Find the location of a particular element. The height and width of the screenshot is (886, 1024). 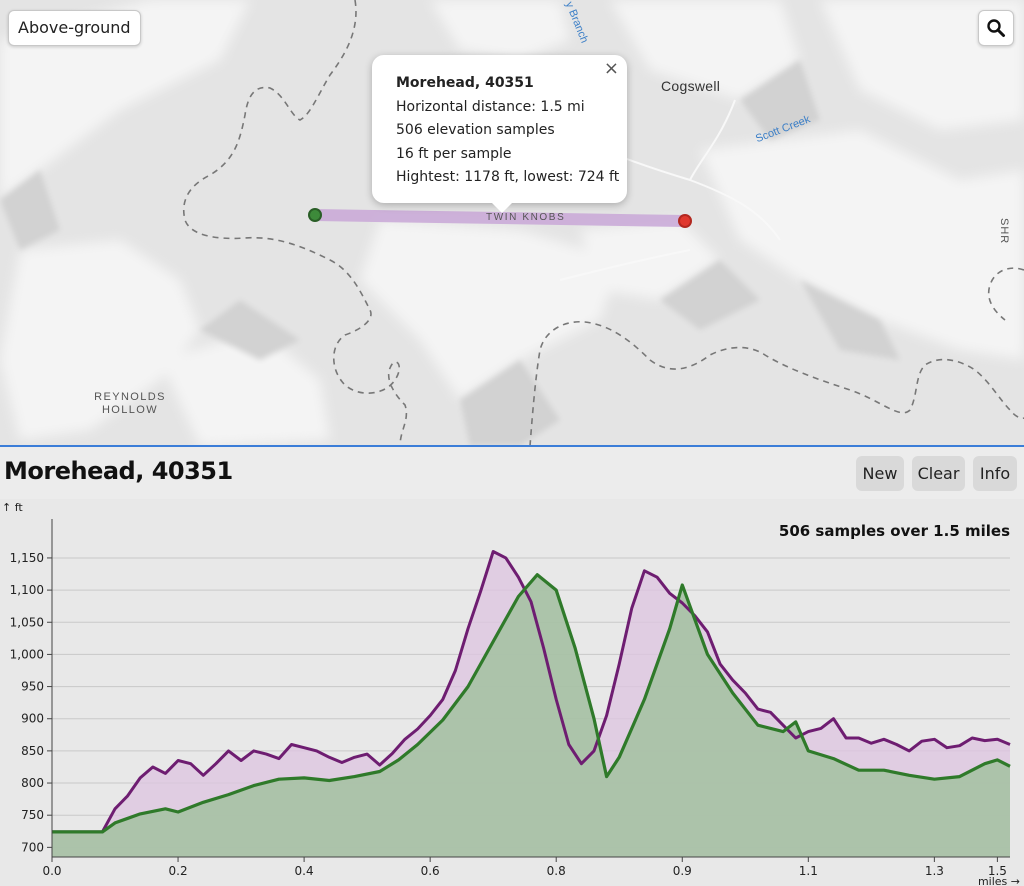

x-axis-unit-label: miles → is located at coordinates (999, 880).